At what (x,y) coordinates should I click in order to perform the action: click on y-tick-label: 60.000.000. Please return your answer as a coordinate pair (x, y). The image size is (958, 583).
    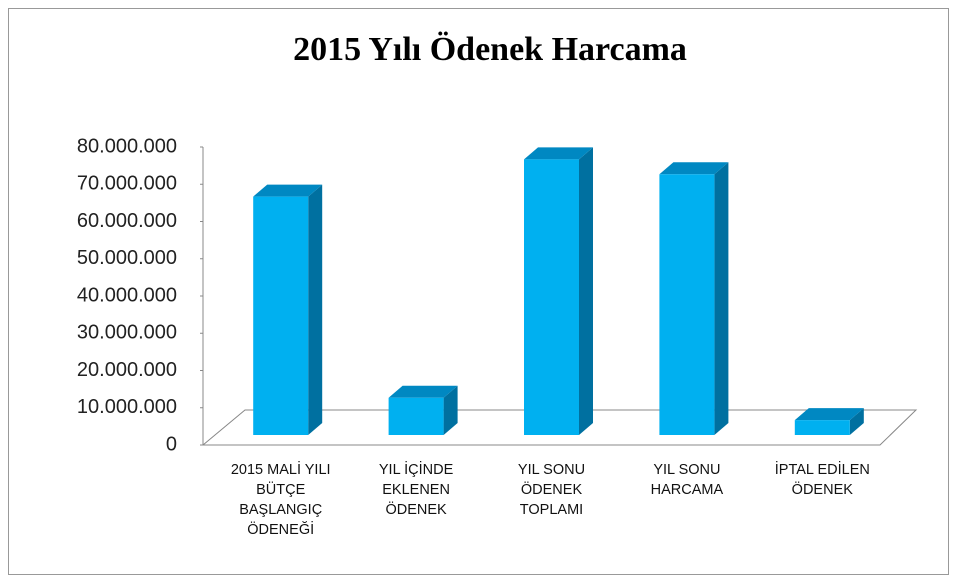
    Looking at the image, I should click on (127, 221).